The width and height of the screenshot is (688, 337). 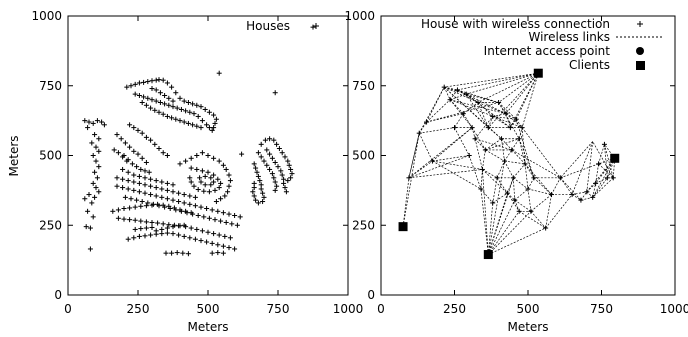 What do you see at coordinates (511, 157) in the screenshot?
I see `house-with-wireless-series` at bounding box center [511, 157].